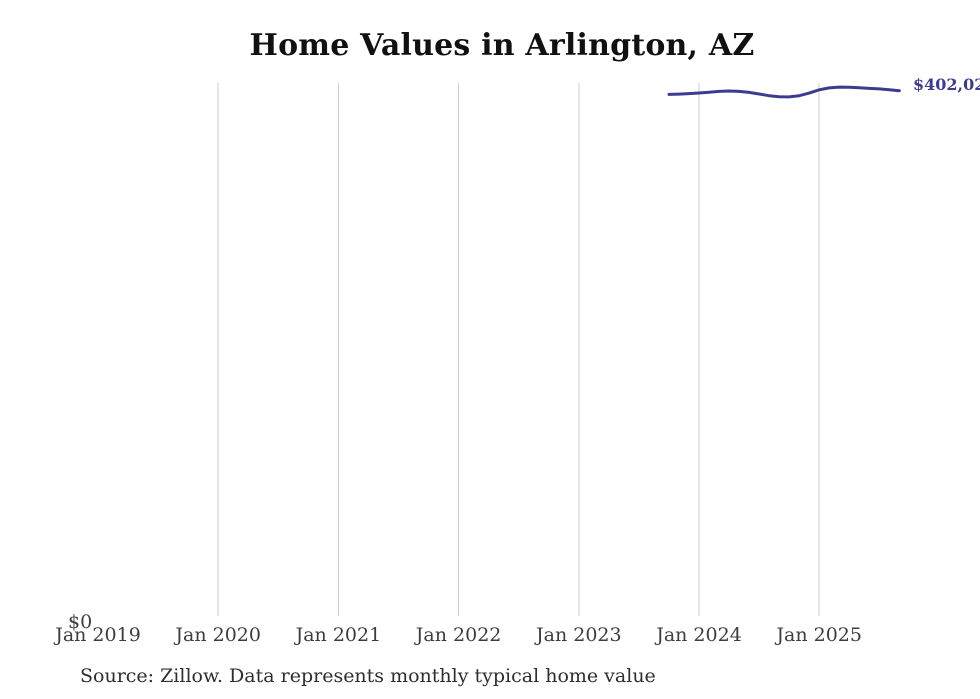 The image size is (980, 699). Describe the element at coordinates (218, 635) in the screenshot. I see `x-tick-label-2020: Jan 2020` at that location.